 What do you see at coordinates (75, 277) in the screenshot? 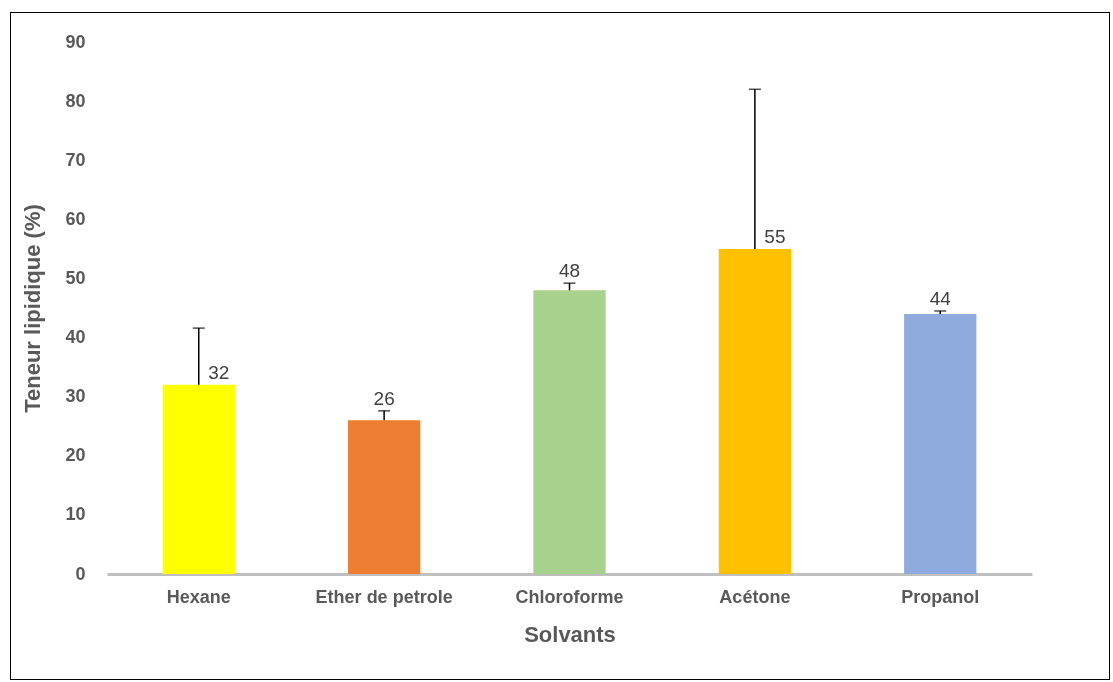
I see `y-tick-label: 50` at bounding box center [75, 277].